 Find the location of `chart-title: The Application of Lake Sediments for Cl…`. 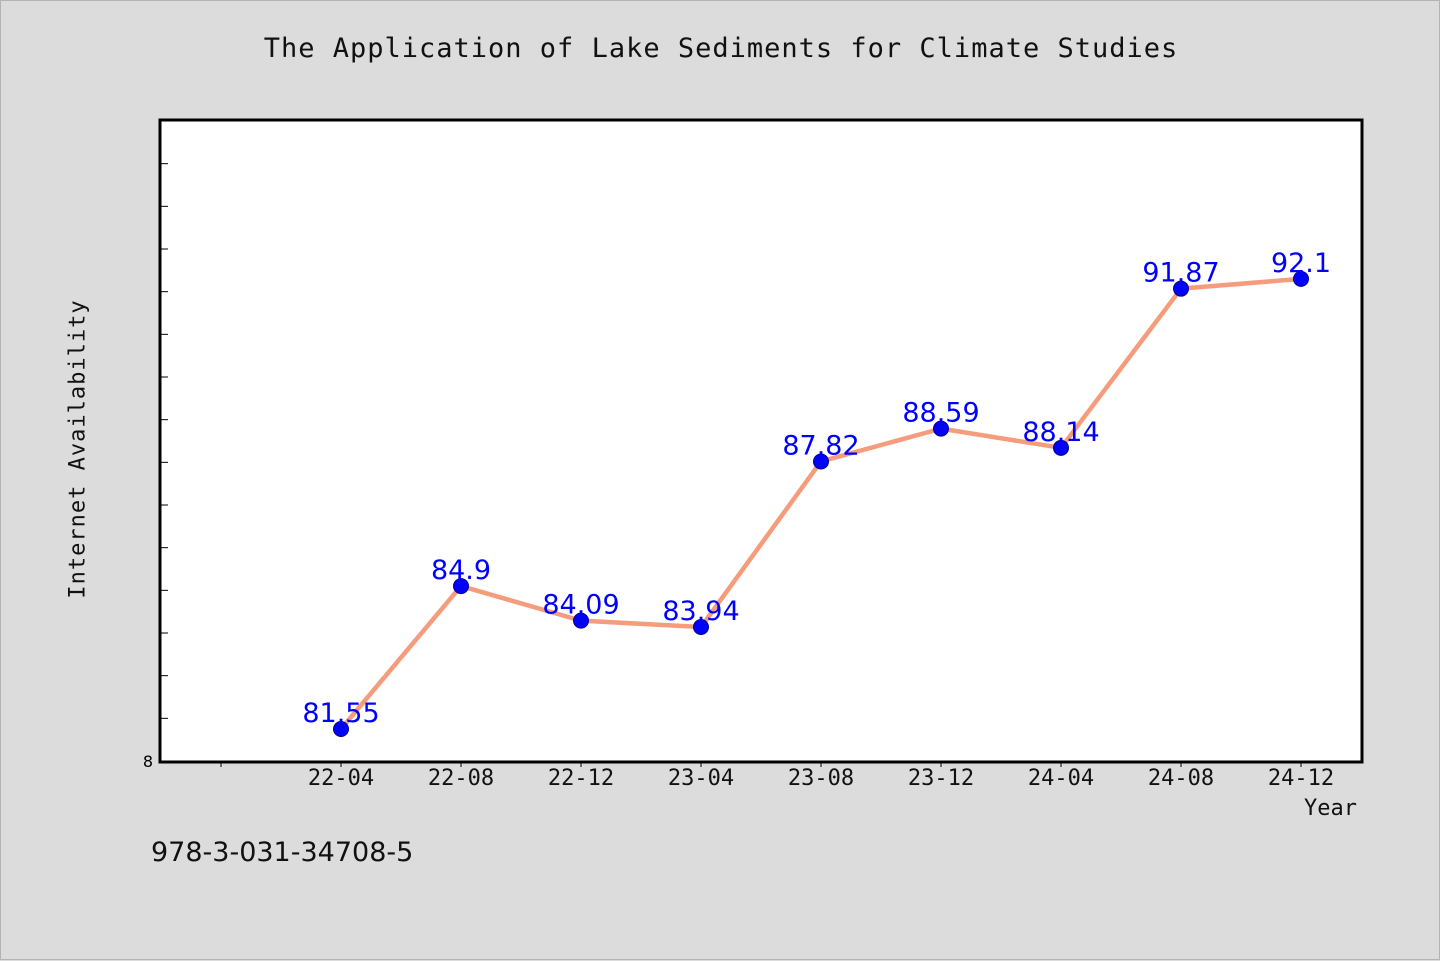

chart-title: The Application of Lake Sediments for Cl… is located at coordinates (721, 48).